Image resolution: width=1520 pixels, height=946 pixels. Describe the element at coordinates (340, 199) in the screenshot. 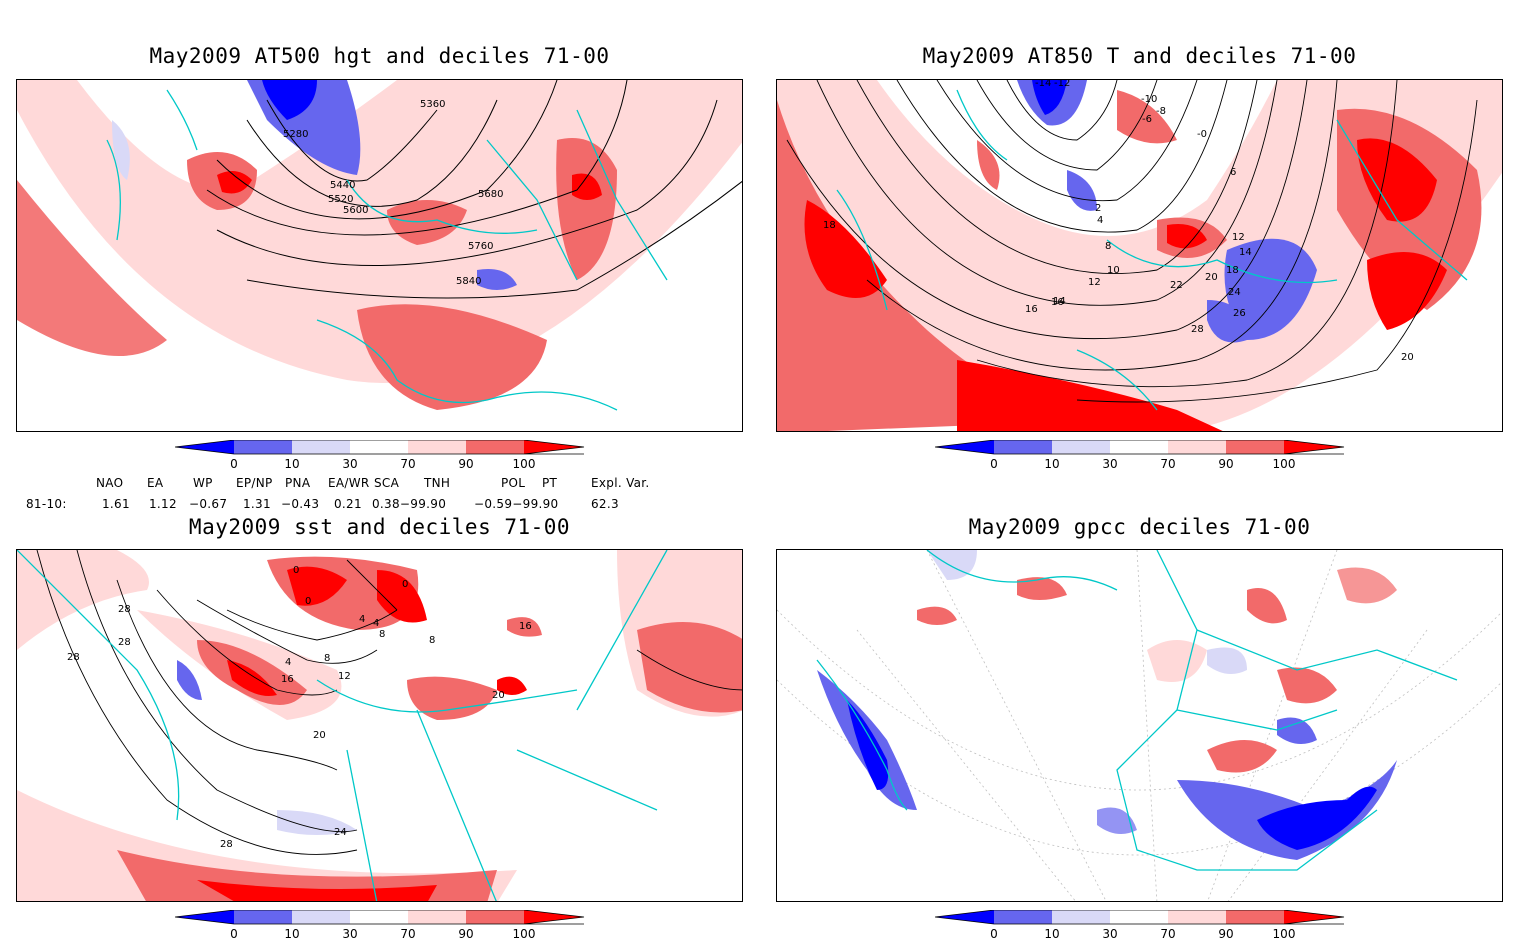

I see `contour-label: 5520` at that location.